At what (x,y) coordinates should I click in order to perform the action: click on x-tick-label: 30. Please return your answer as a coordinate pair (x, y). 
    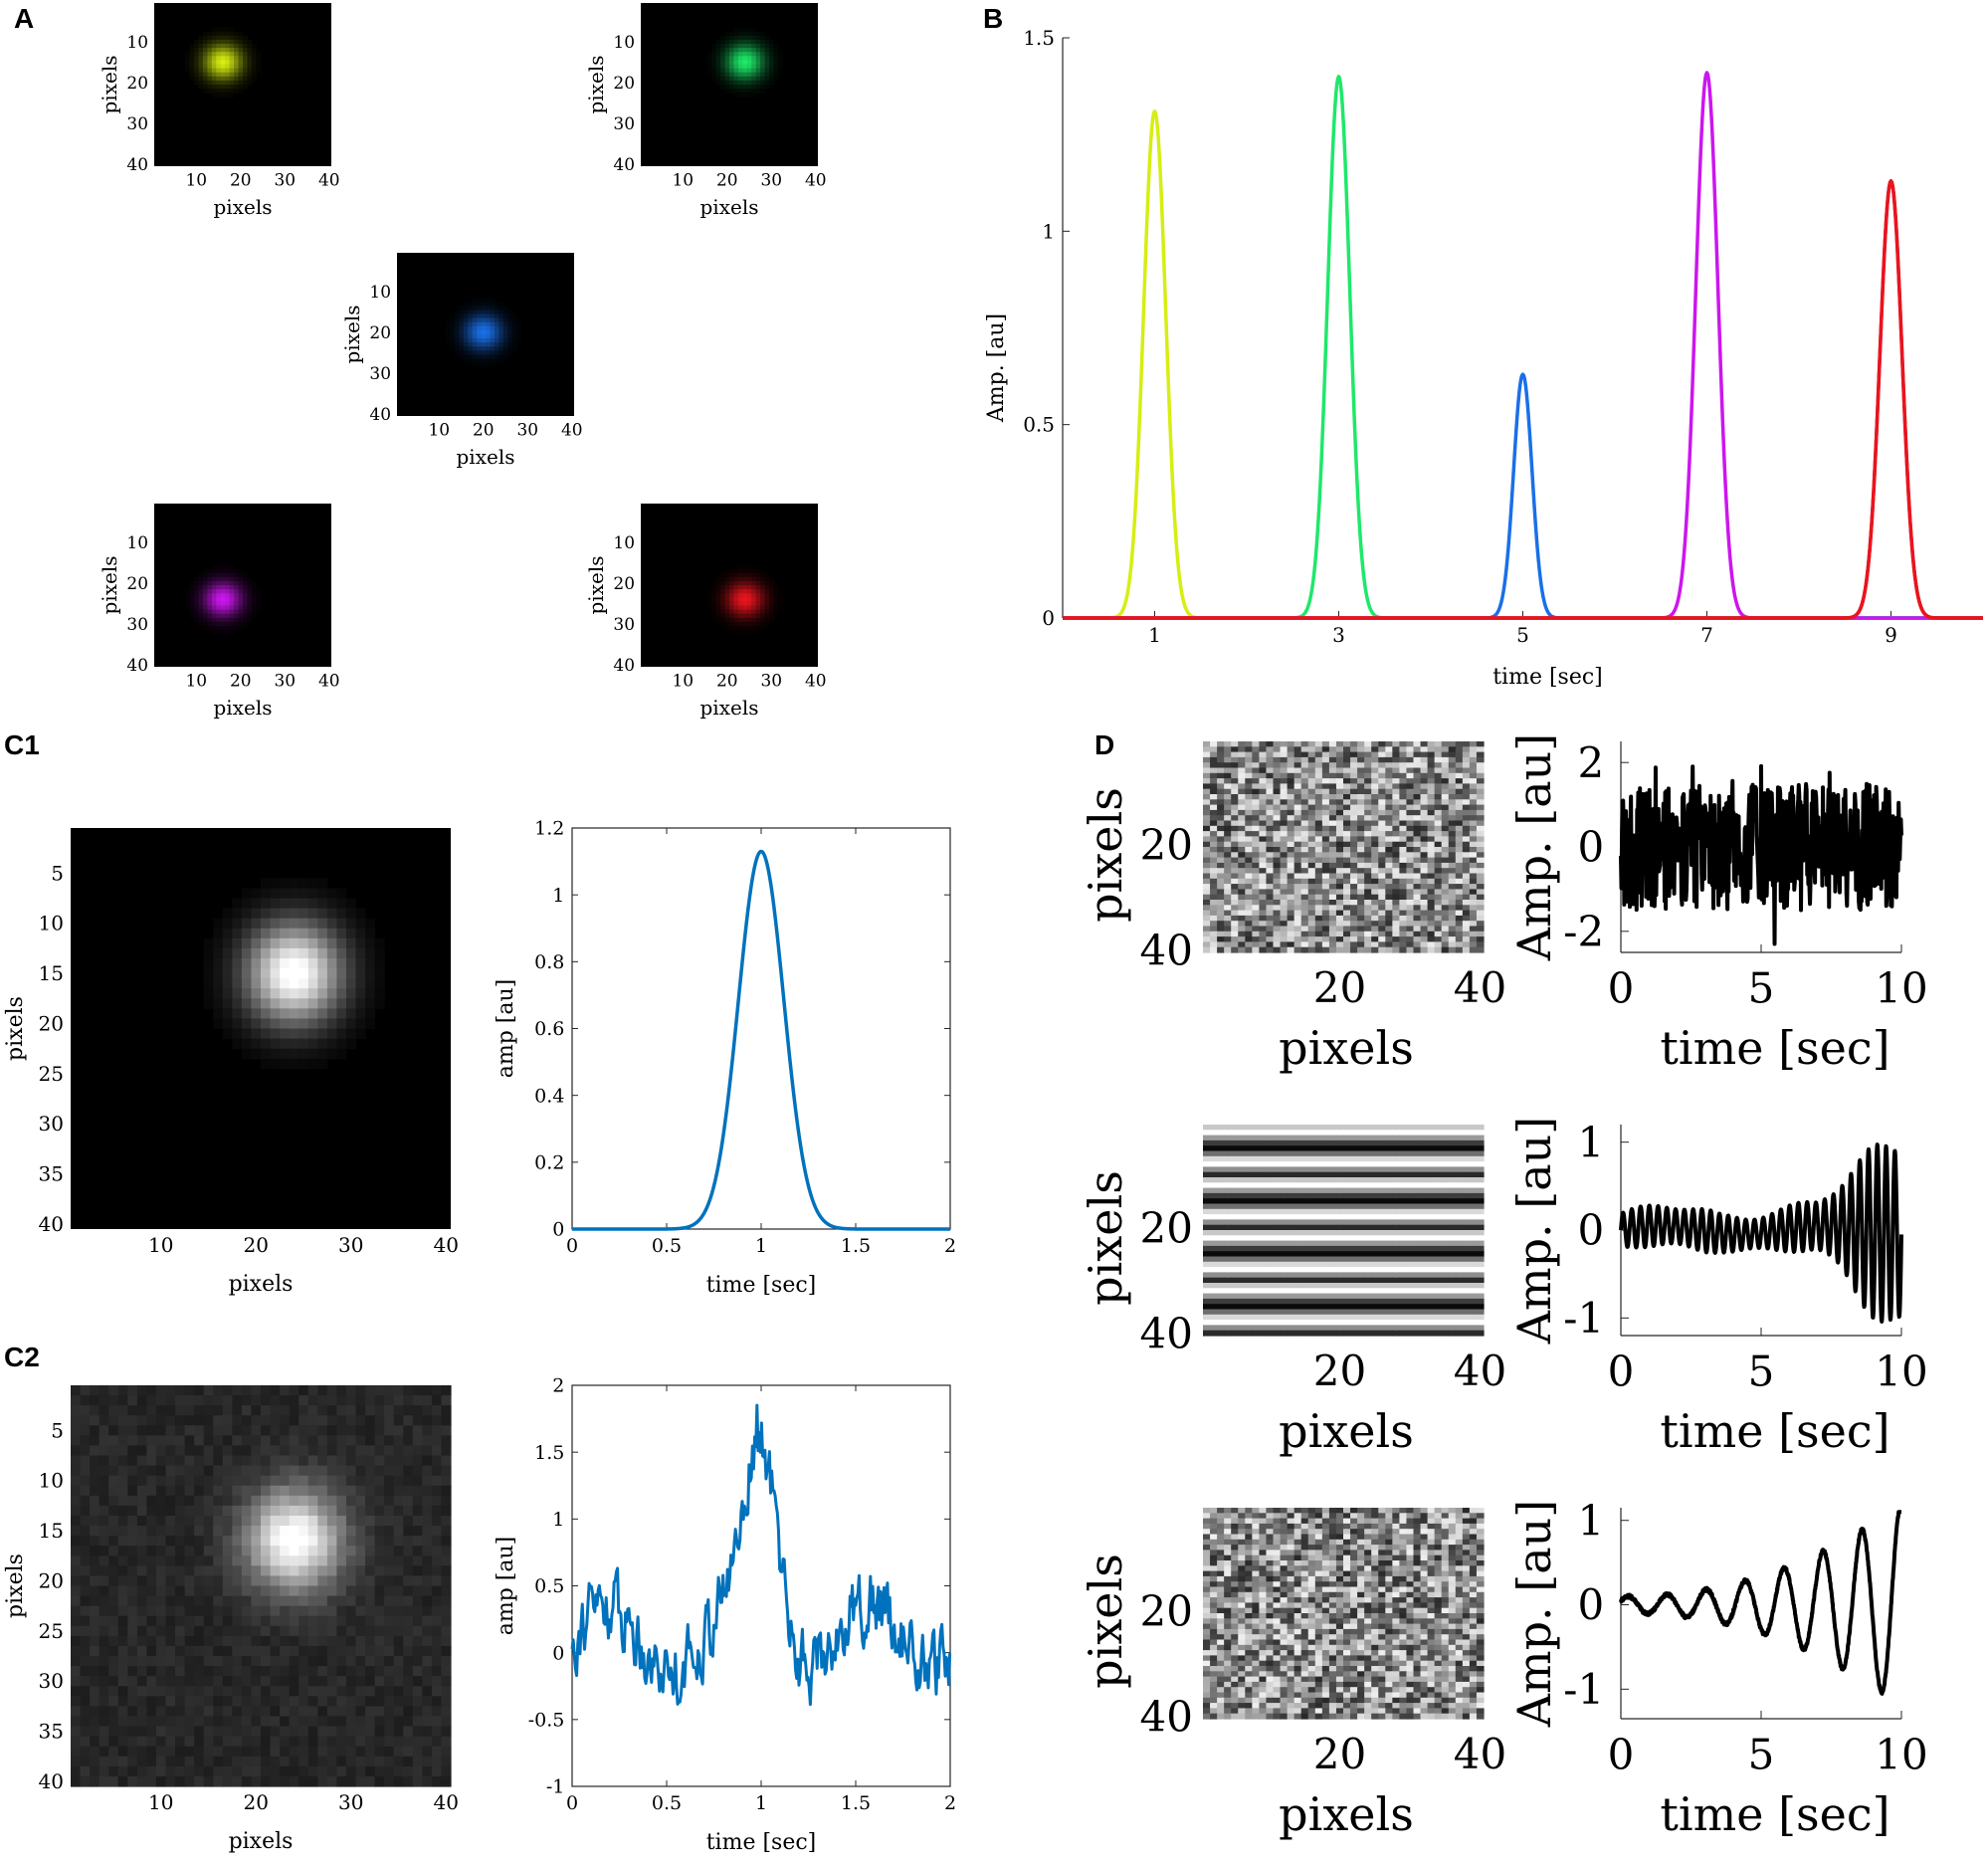
    Looking at the image, I should click on (527, 431).